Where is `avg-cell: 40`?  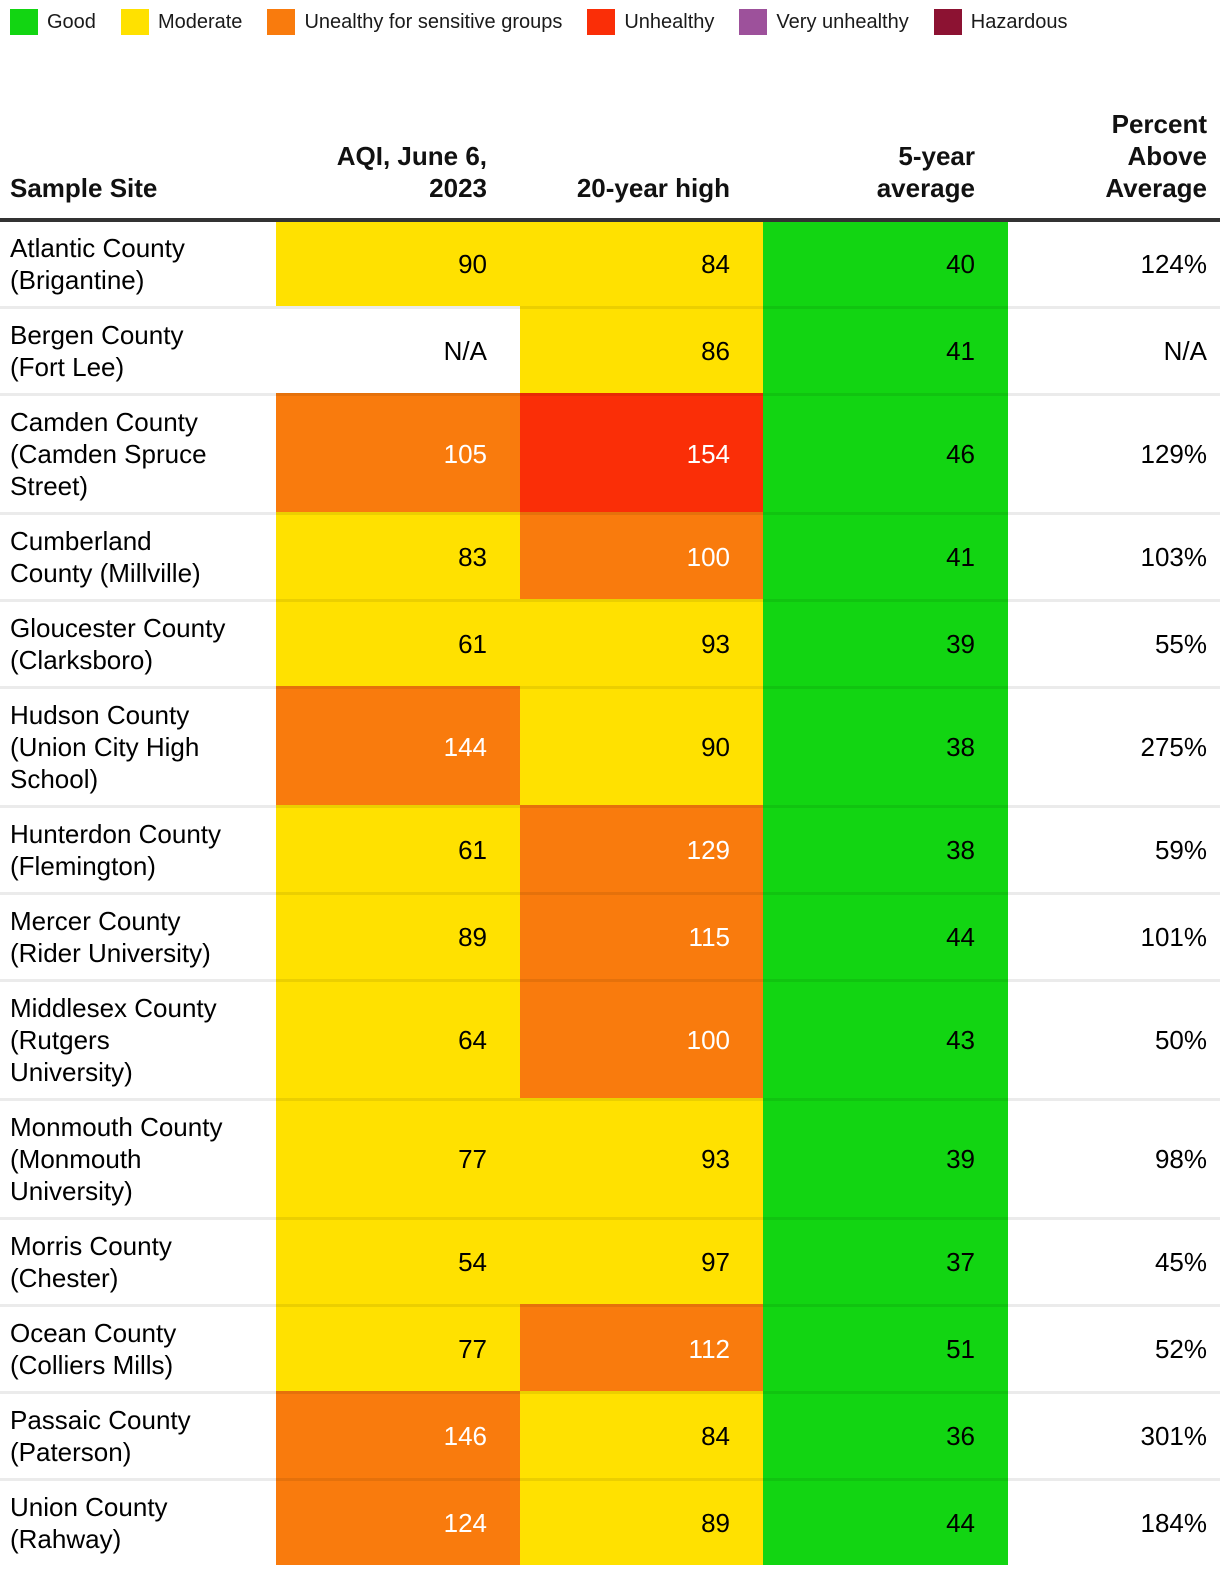
avg-cell: 40 is located at coordinates (885, 264).